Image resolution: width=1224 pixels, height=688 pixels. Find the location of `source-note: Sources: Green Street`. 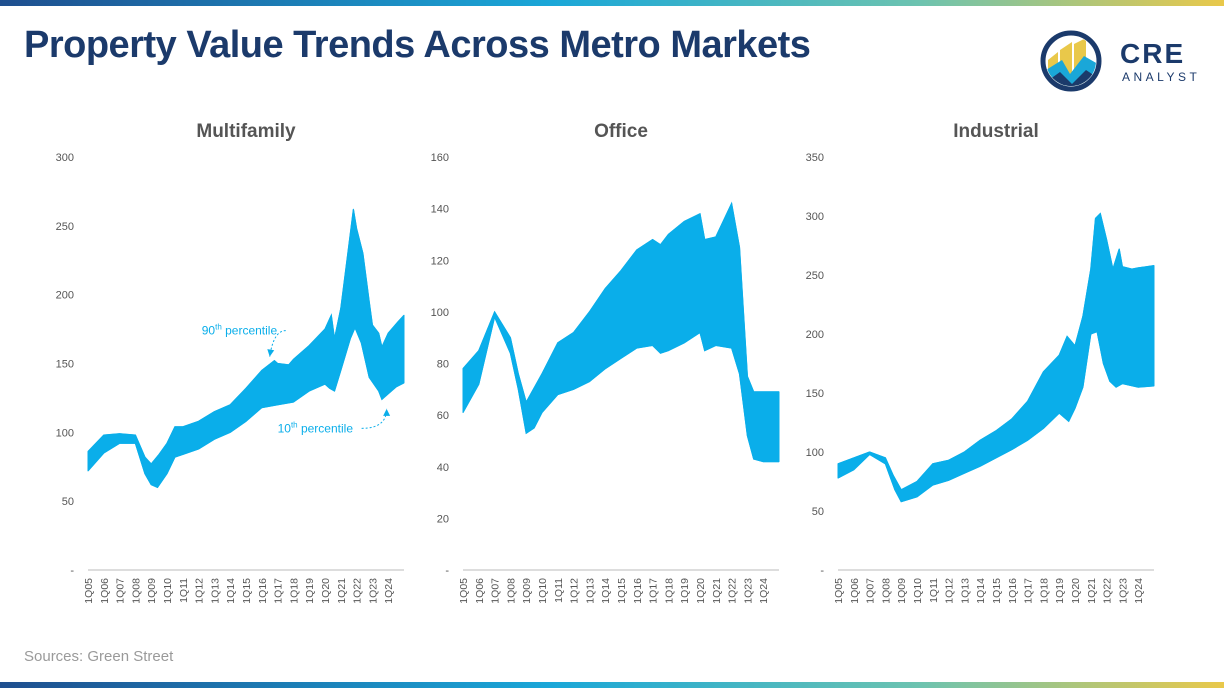

source-note: Sources: Green Street is located at coordinates (99, 656).